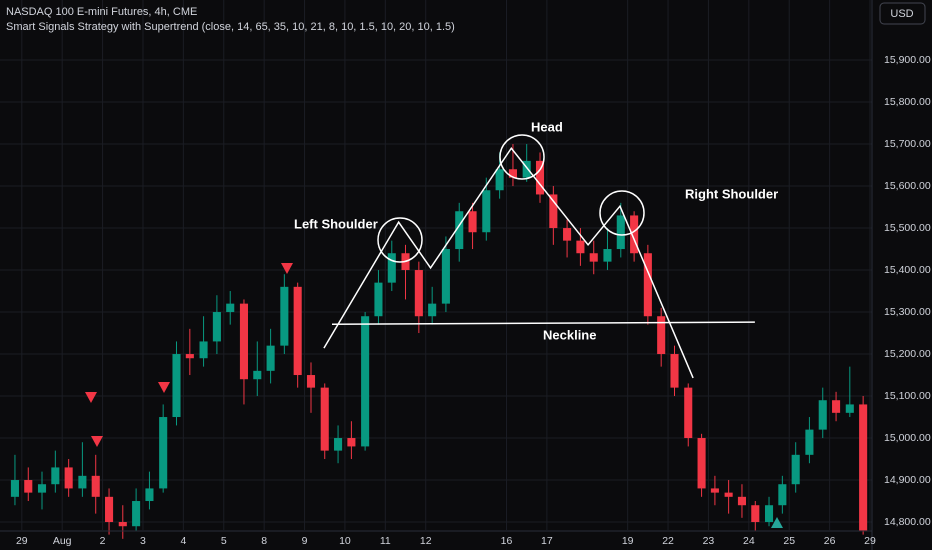  What do you see at coordinates (907, 144) in the screenshot?
I see `y-tick-label: 15,700.00` at bounding box center [907, 144].